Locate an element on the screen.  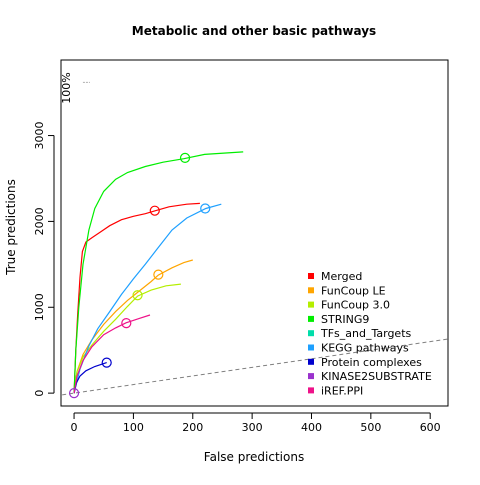
y-axis: 0 1000 2000 3000 is located at coordinates (44, 259).